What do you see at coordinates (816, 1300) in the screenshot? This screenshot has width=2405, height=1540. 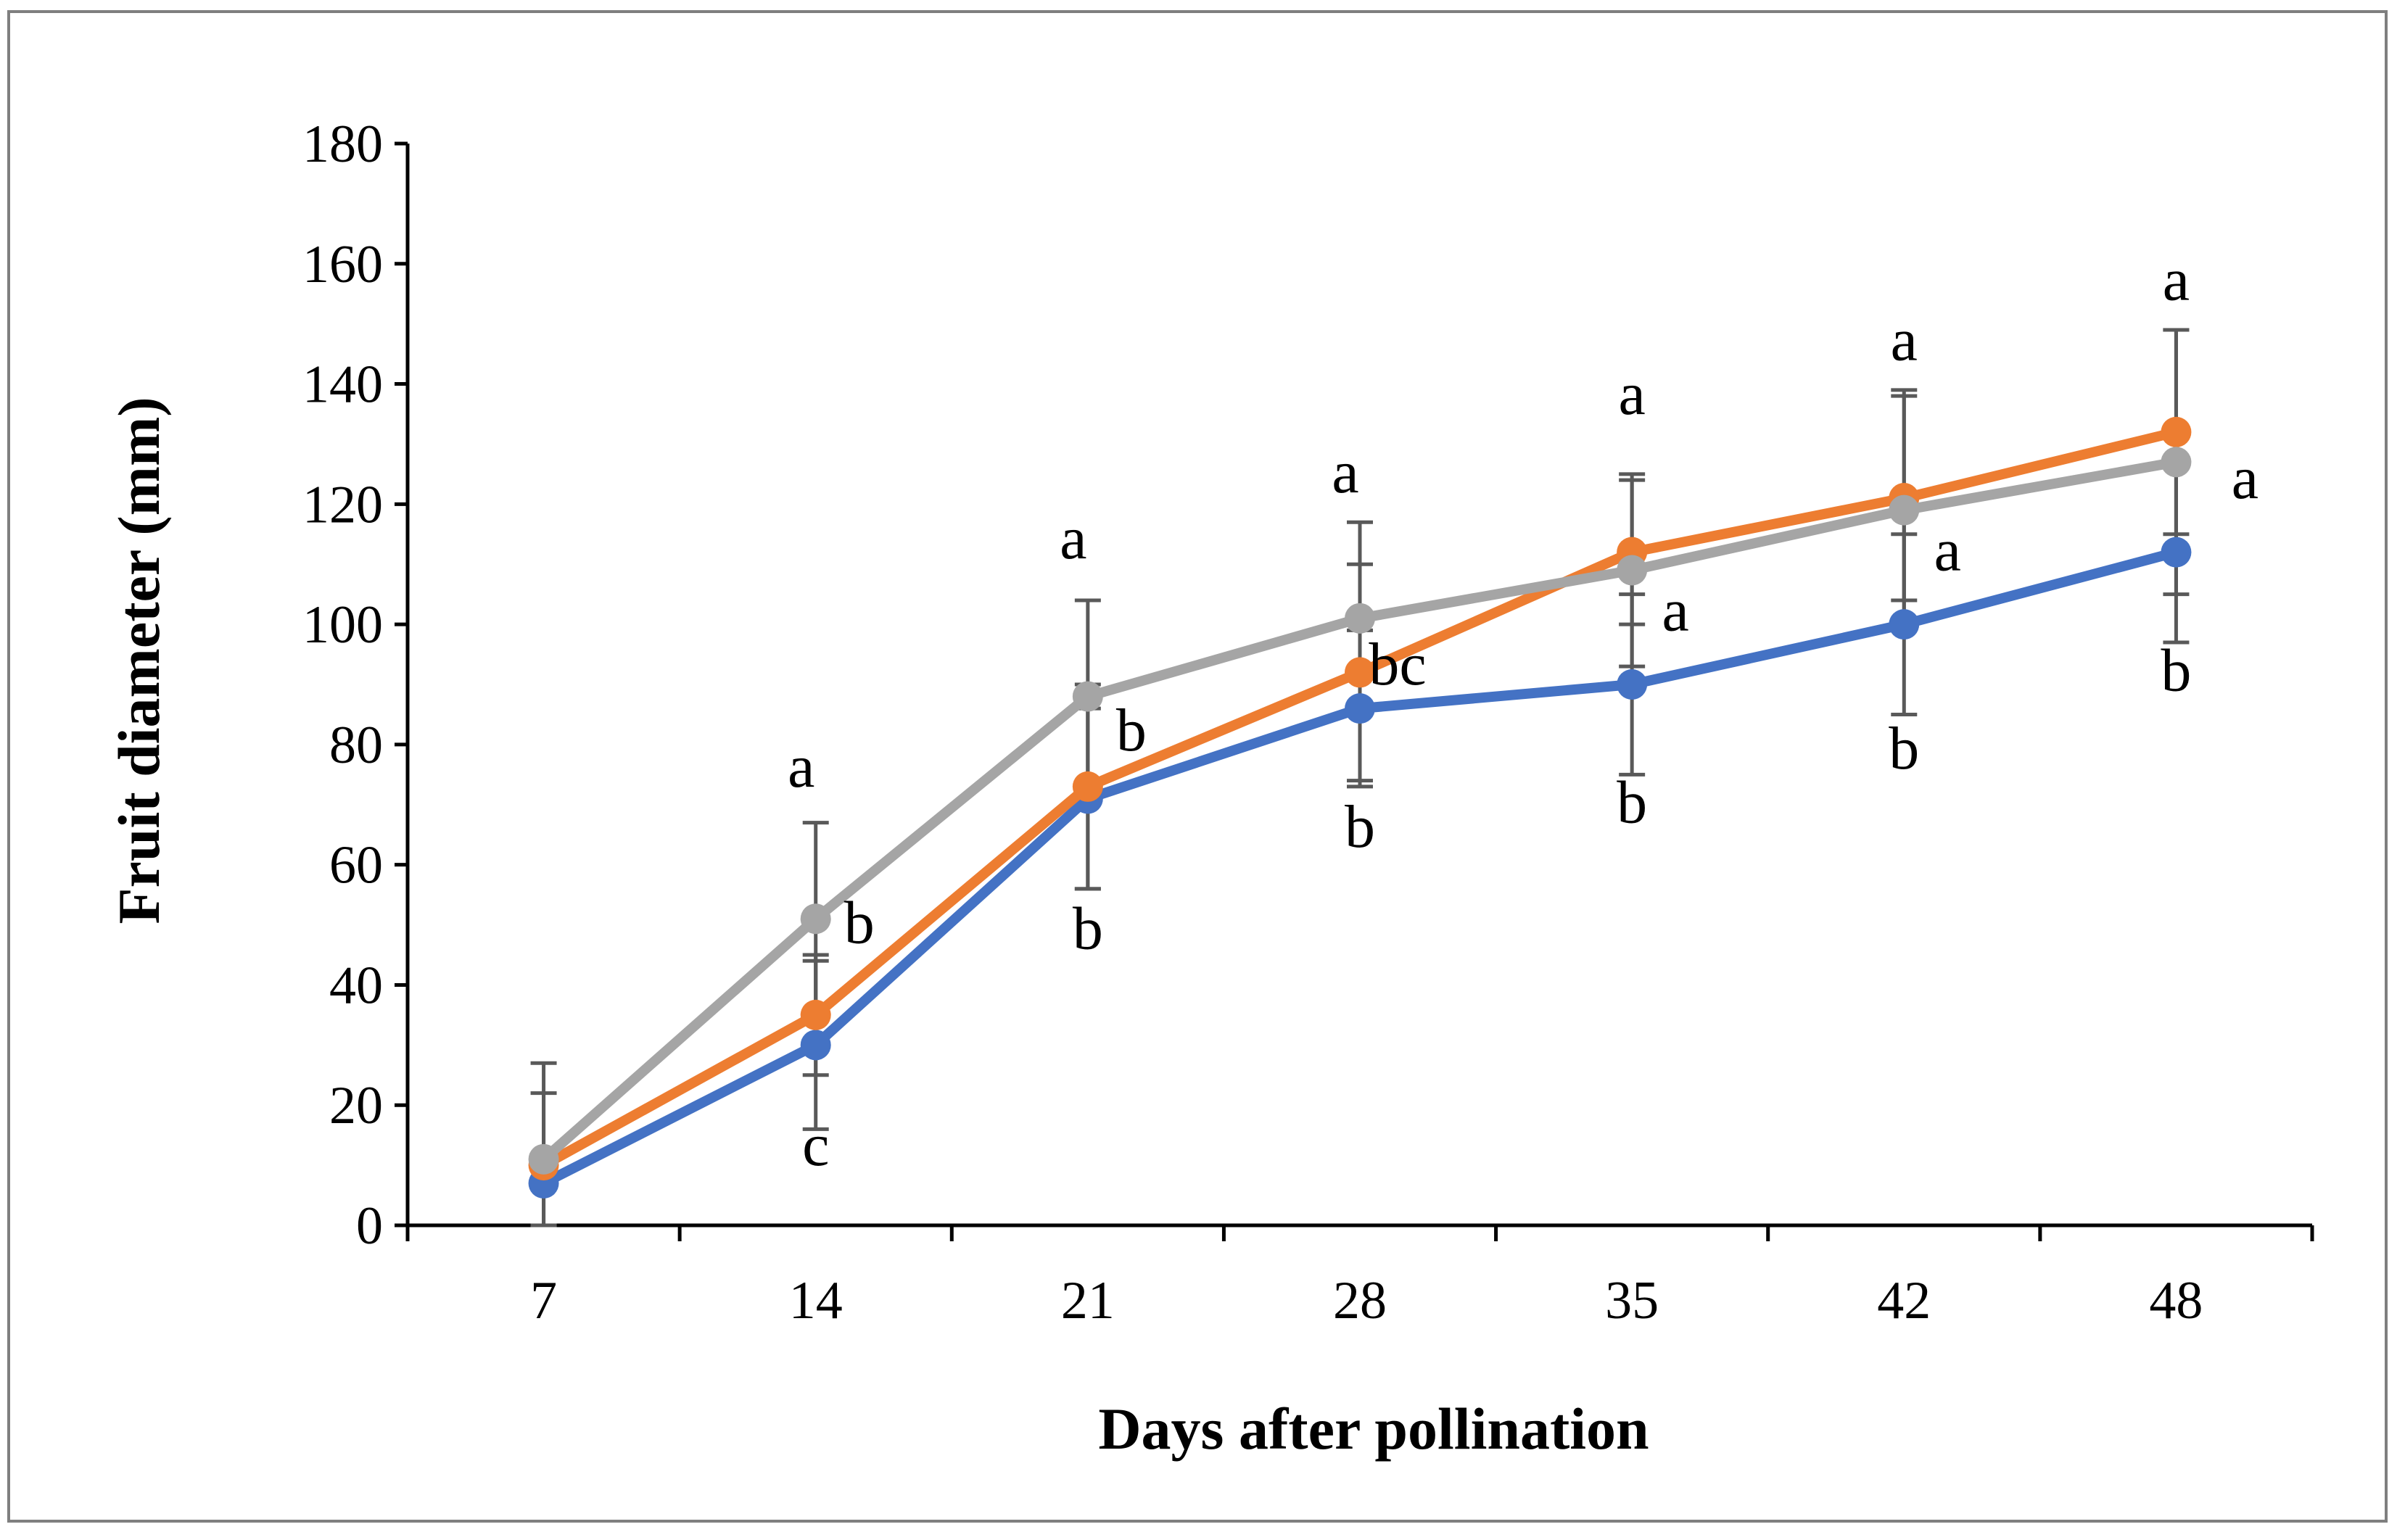 I see `x-tick-label: 14` at bounding box center [816, 1300].